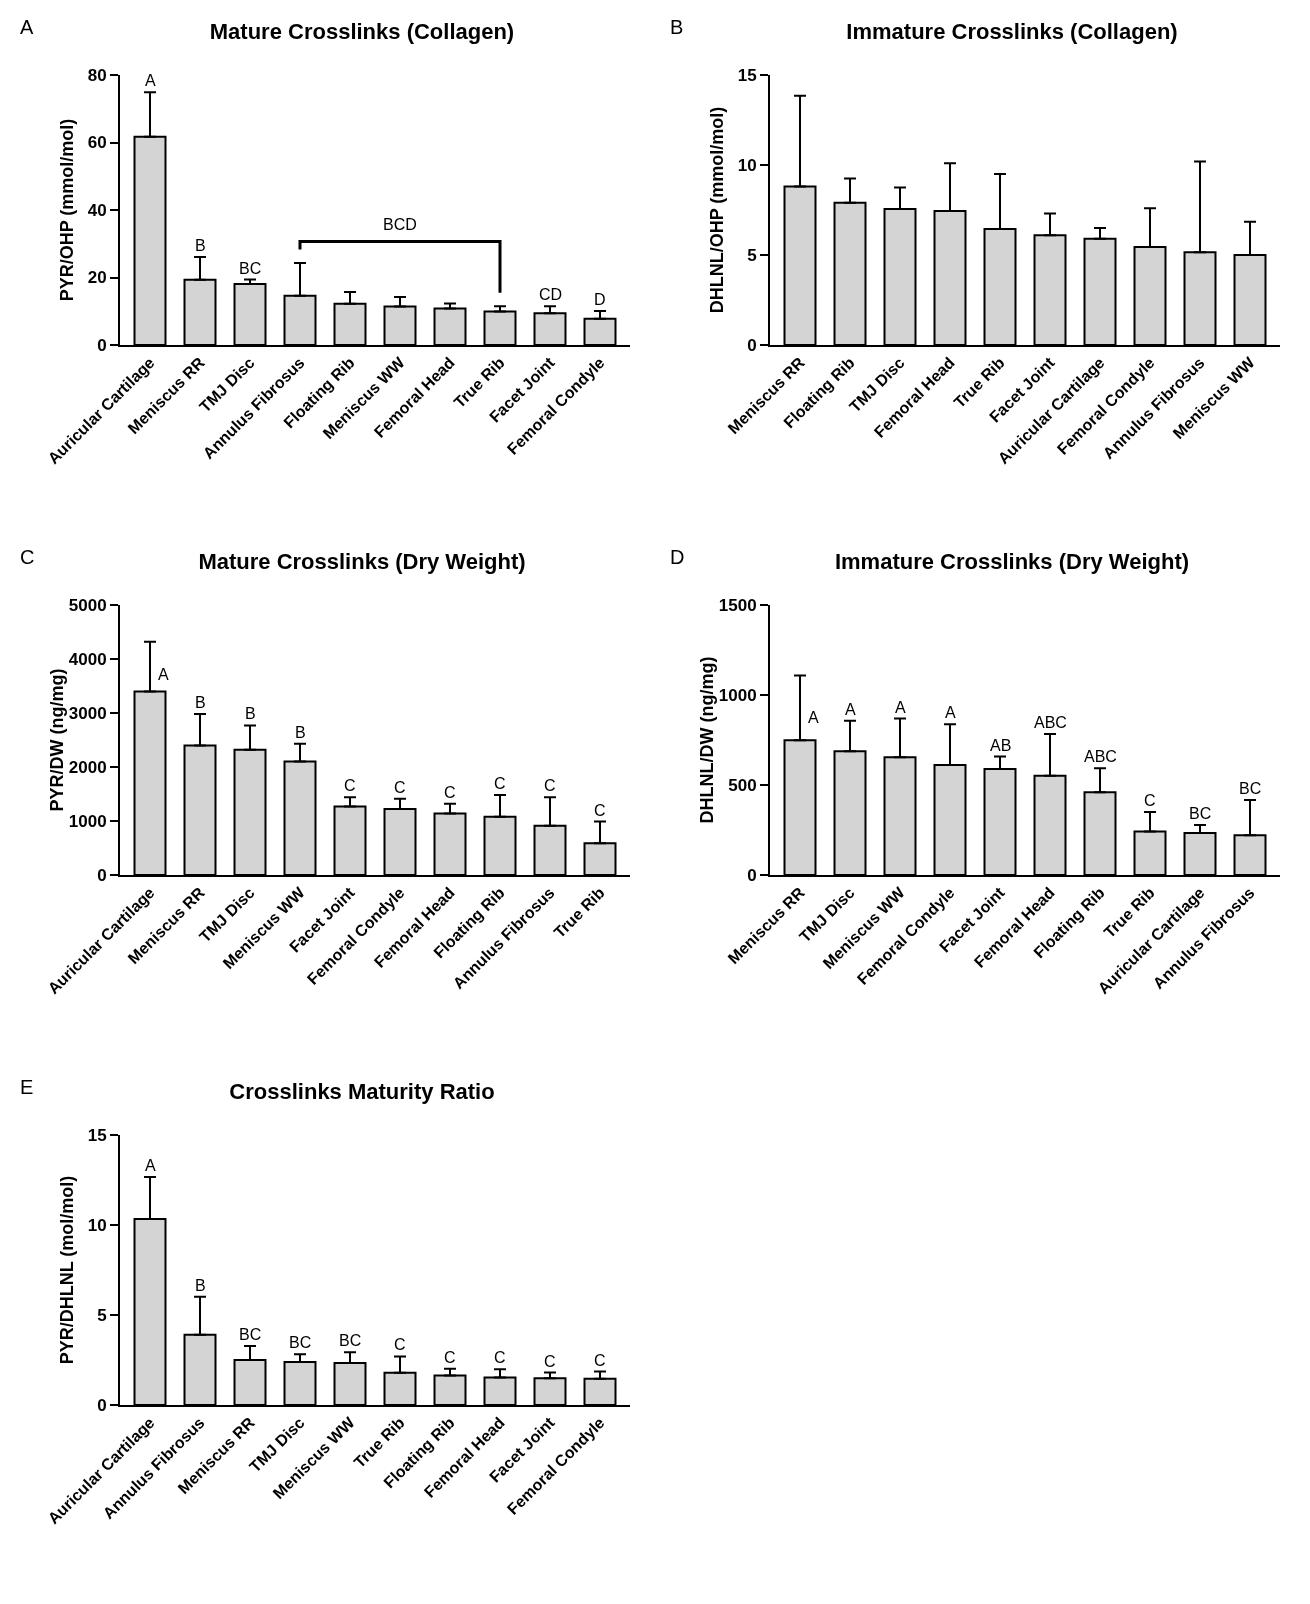 Image resolution: width=1310 pixels, height=1604 pixels. I want to click on y-tick-label: 3000, so click(87, 713).